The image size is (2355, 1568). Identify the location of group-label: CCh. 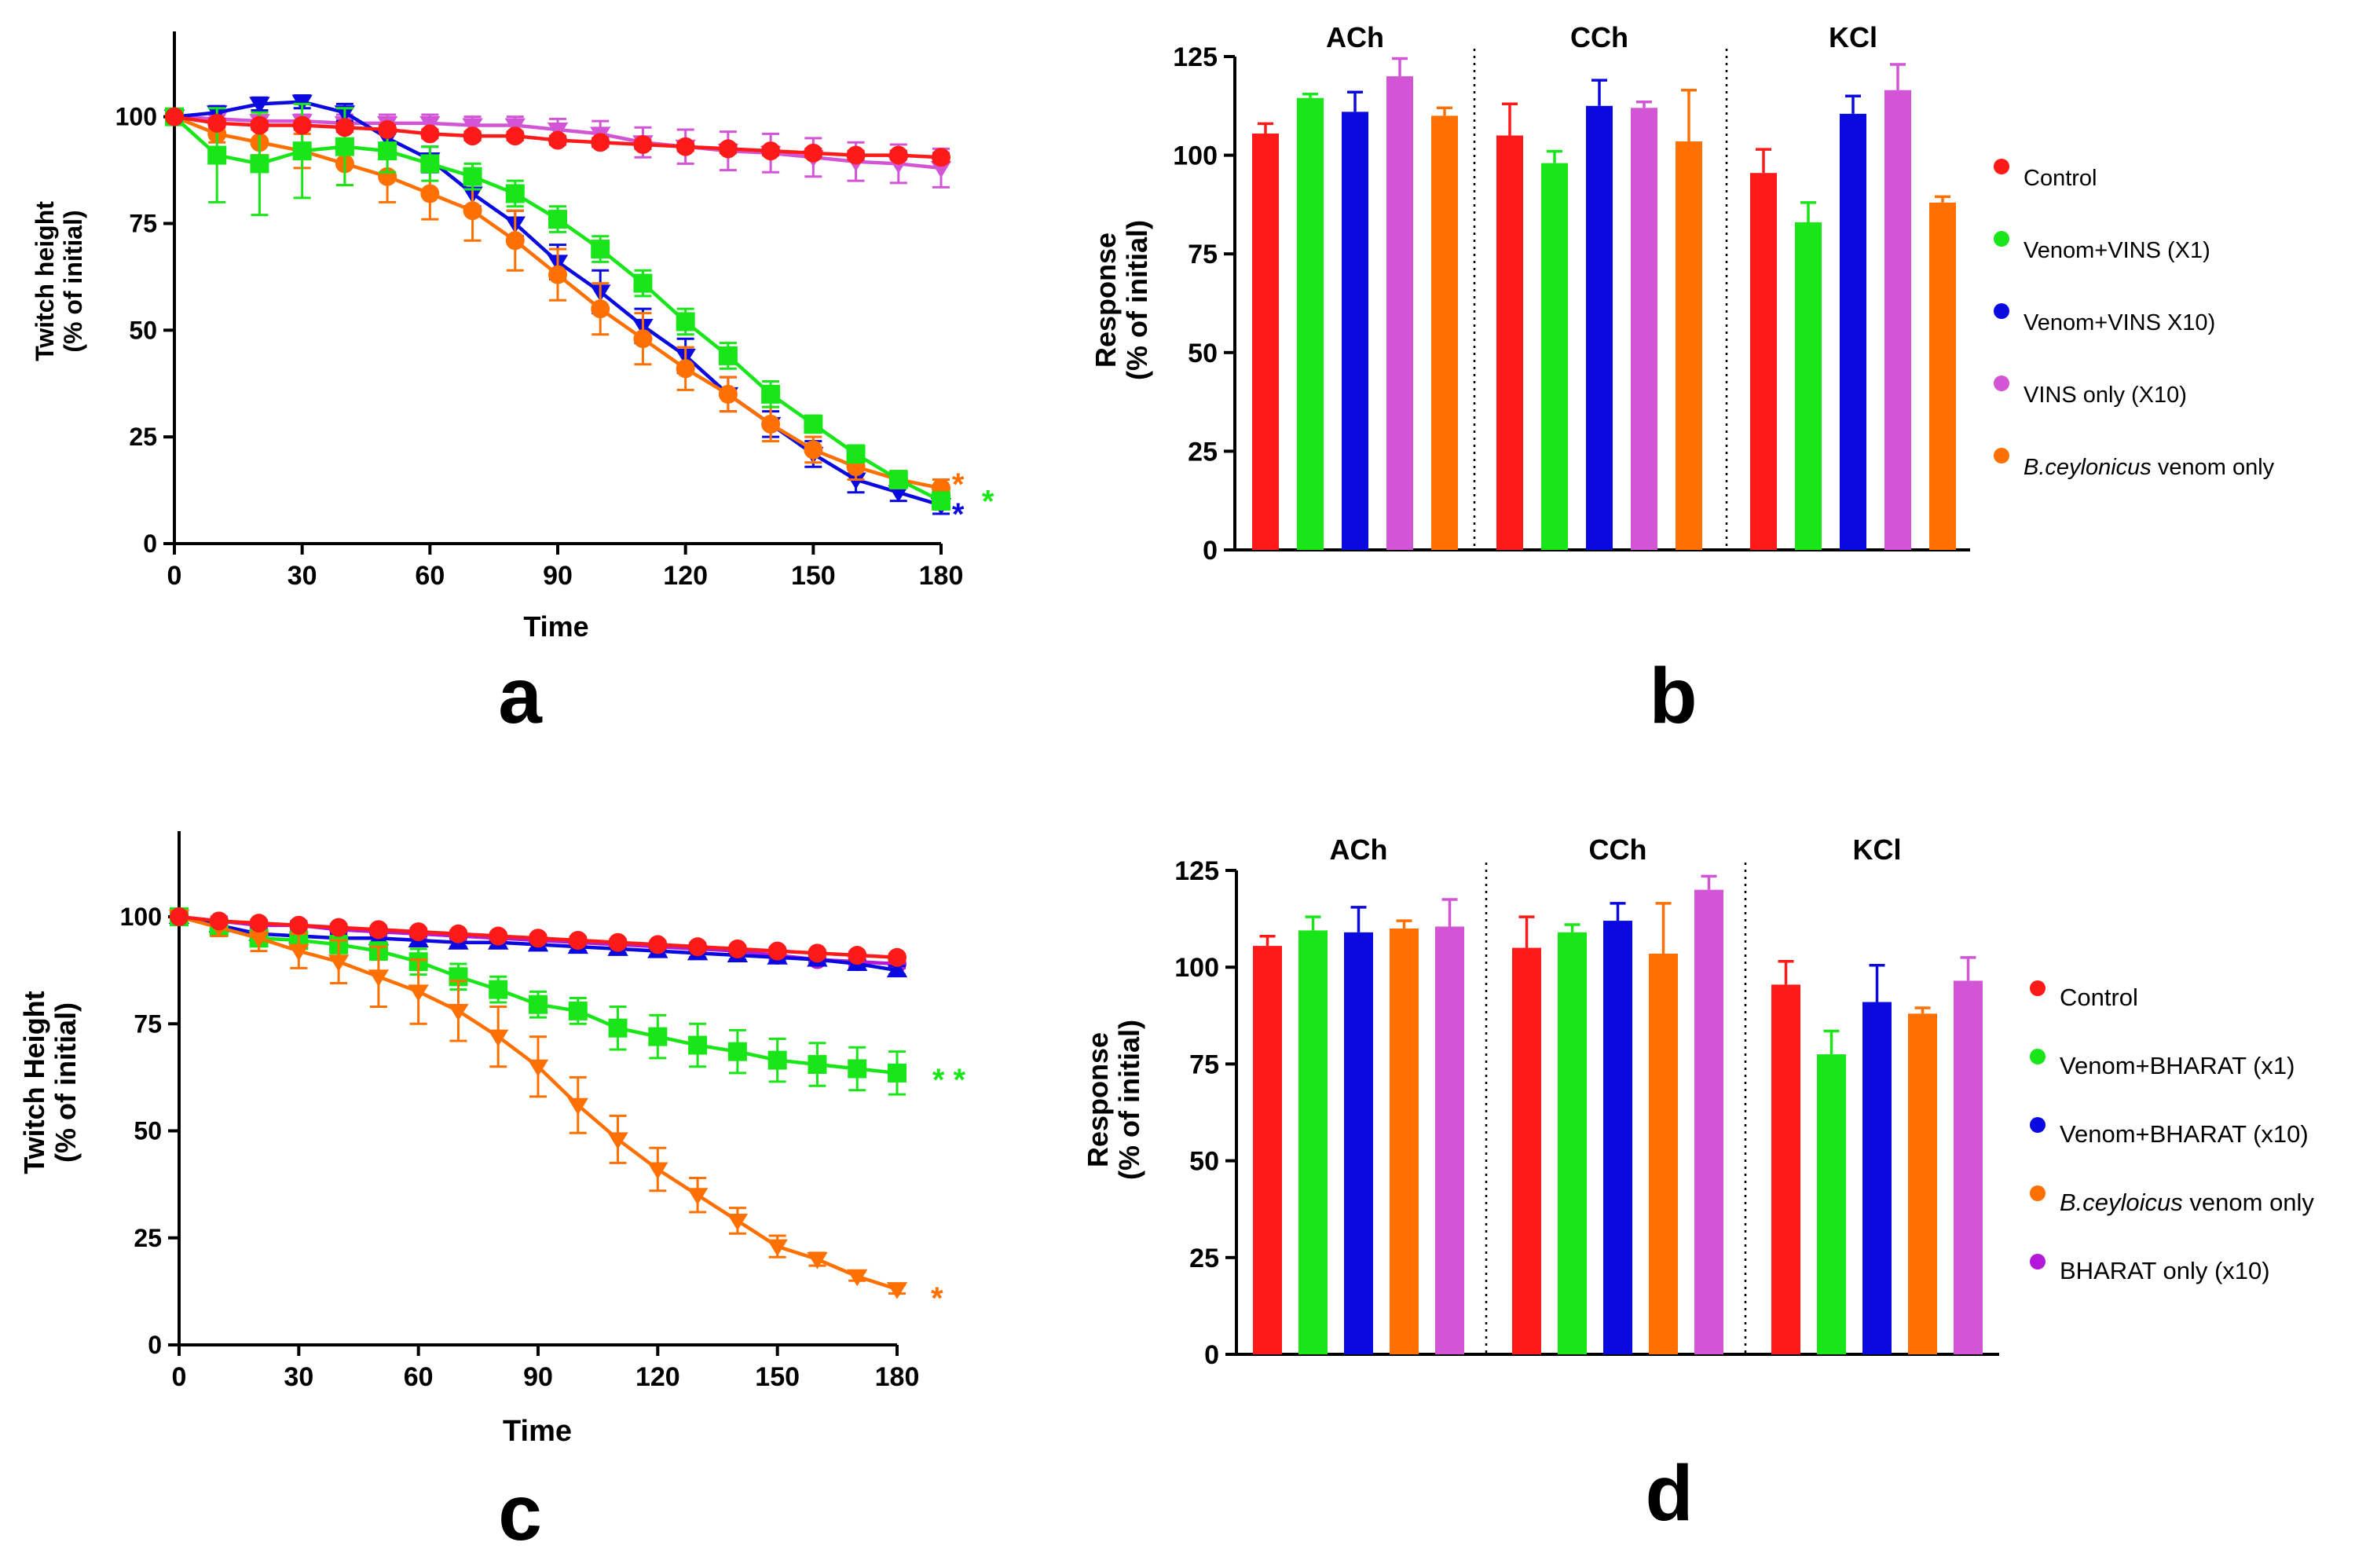
(1599, 37).